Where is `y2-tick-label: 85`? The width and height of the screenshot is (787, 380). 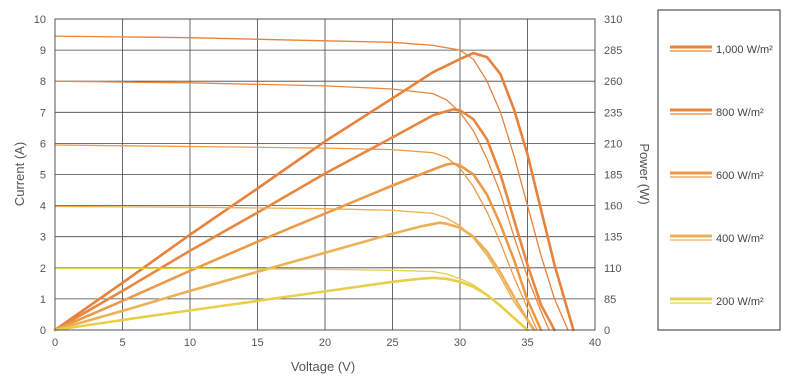 y2-tick-label: 85 is located at coordinates (610, 300).